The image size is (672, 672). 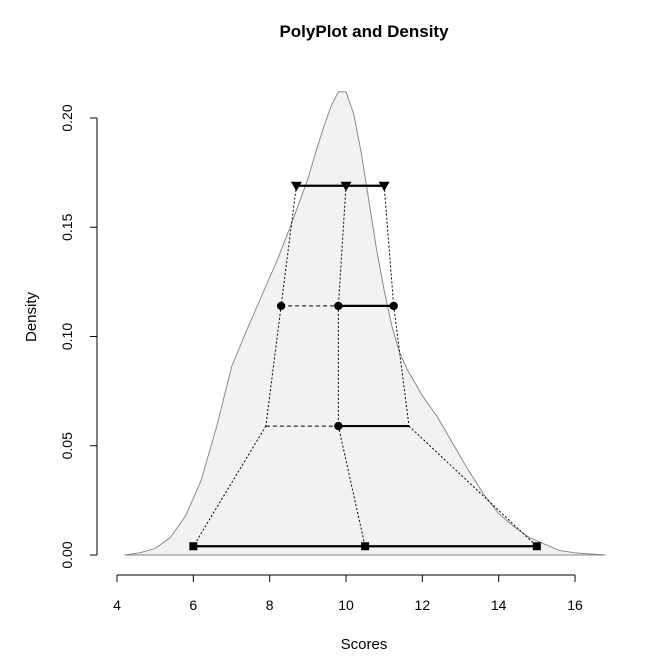 What do you see at coordinates (67, 117) in the screenshot?
I see `y-tick-label: 0.20` at bounding box center [67, 117].